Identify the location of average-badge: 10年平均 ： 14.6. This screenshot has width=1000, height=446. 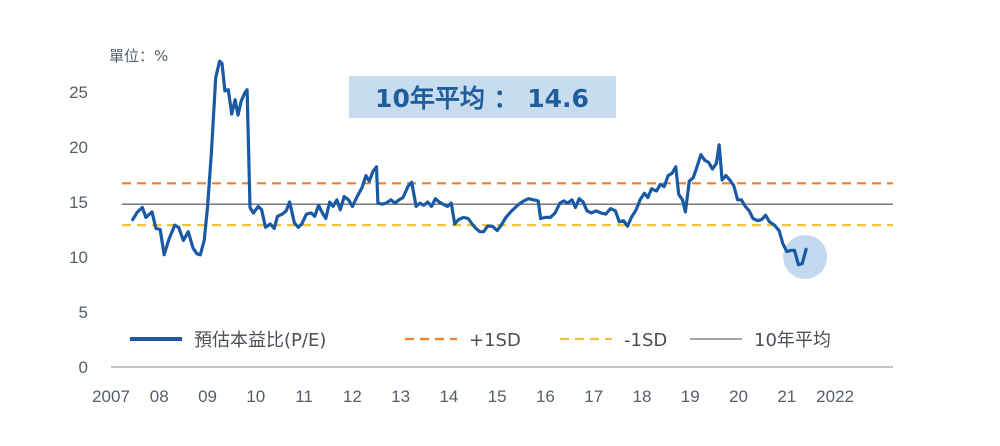
(482, 97).